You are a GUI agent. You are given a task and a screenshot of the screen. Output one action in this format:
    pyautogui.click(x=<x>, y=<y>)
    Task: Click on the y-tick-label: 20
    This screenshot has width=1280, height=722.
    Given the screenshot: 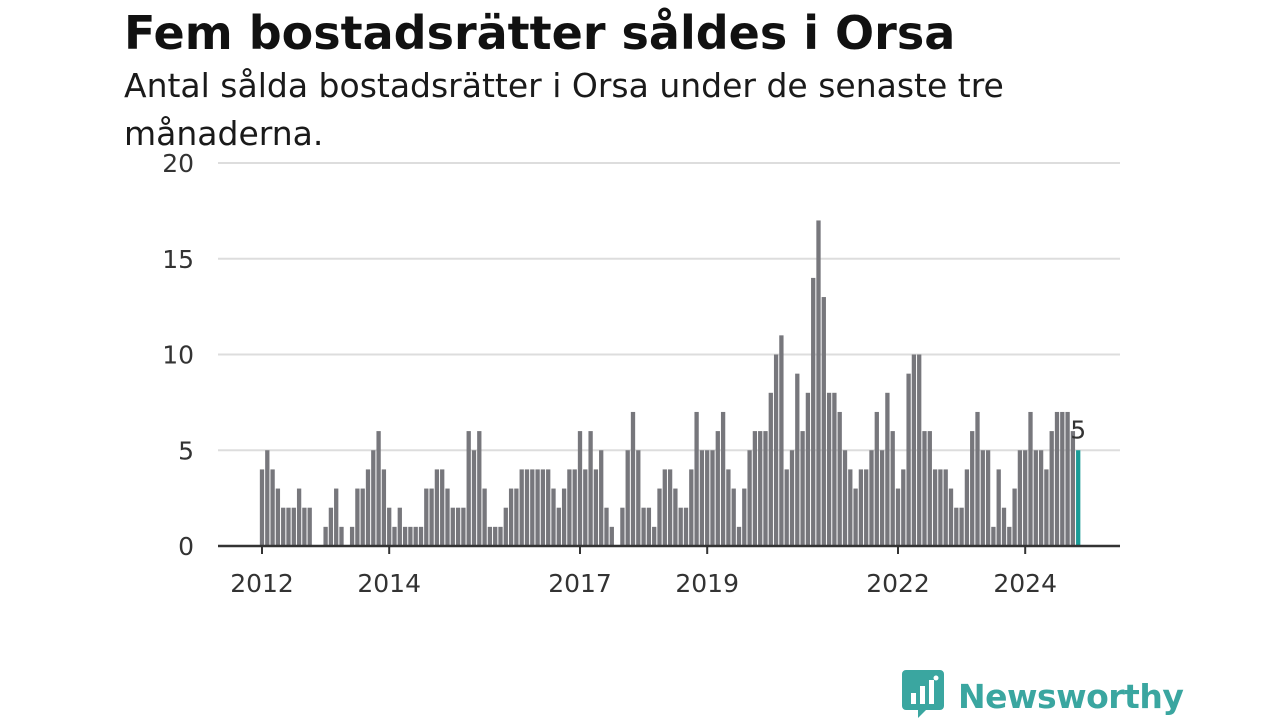 What is the action you would take?
    pyautogui.click(x=178, y=163)
    